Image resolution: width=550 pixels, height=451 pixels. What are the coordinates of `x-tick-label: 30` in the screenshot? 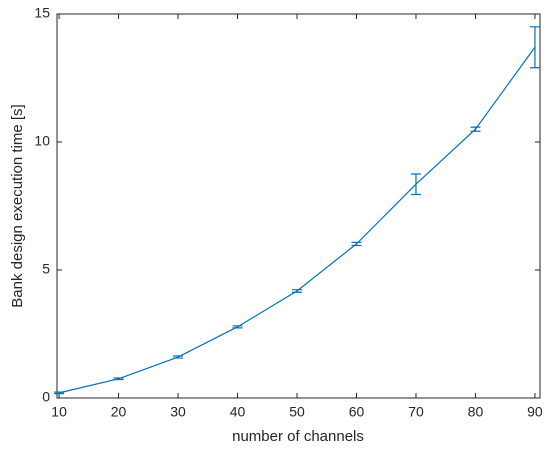 It's located at (178, 412).